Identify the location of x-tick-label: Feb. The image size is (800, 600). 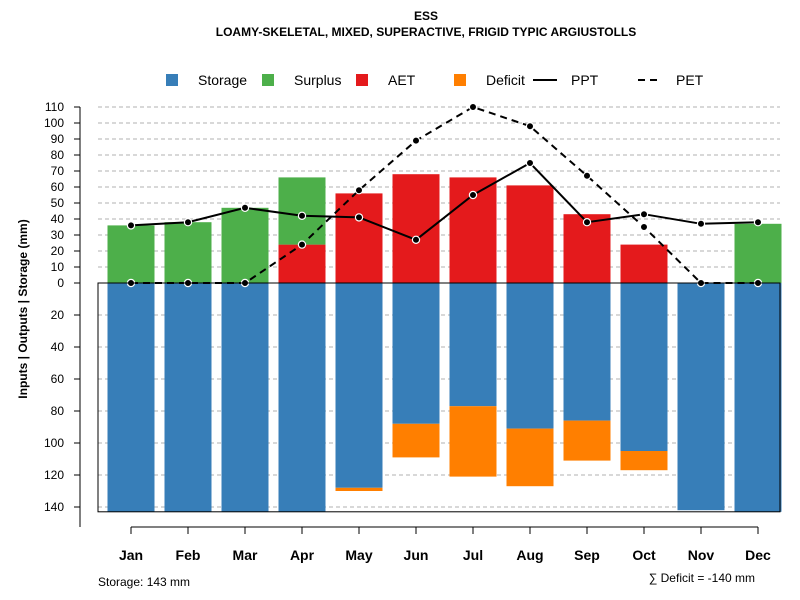
(188, 555).